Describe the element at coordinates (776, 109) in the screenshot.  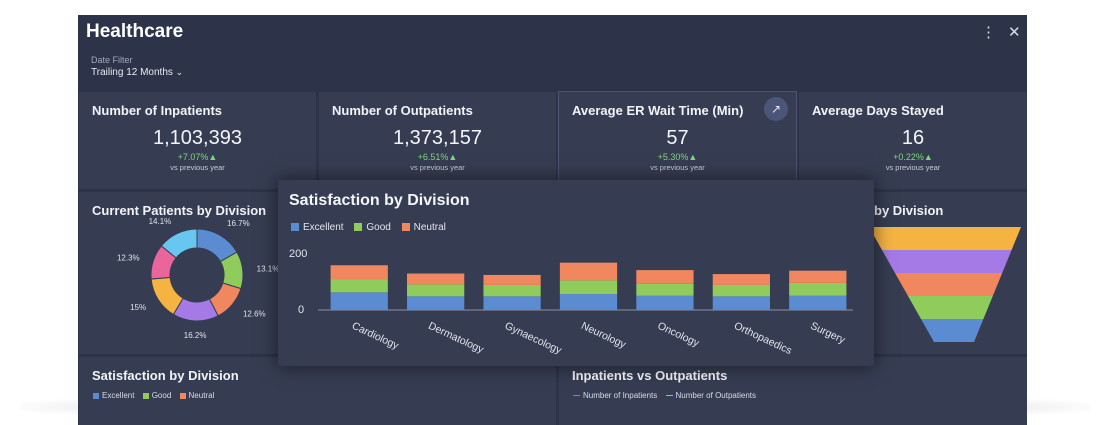
I see `expand-icon: ↗` at that location.